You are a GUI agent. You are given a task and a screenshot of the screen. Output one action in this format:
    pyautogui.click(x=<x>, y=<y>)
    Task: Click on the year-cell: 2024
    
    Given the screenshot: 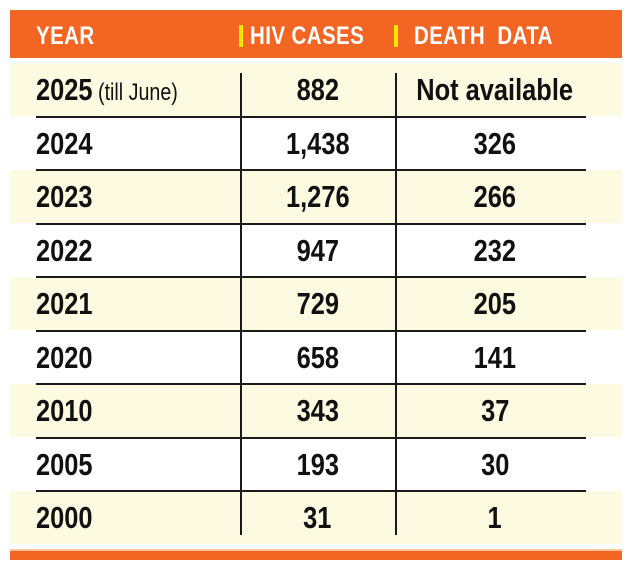 What is the action you would take?
    pyautogui.click(x=70, y=143)
    